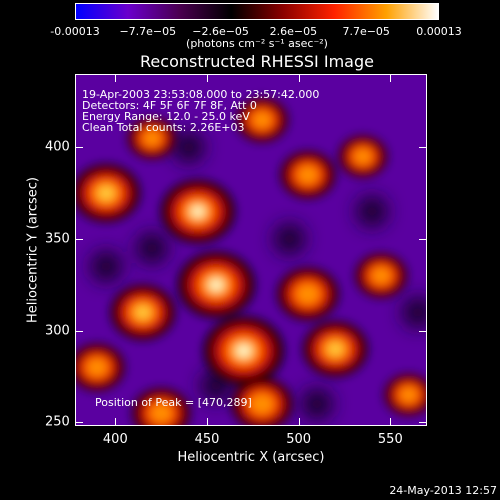  I want to click on annotation-energy: Energy Range: 12.0 - 25.0 keV, so click(166, 116).